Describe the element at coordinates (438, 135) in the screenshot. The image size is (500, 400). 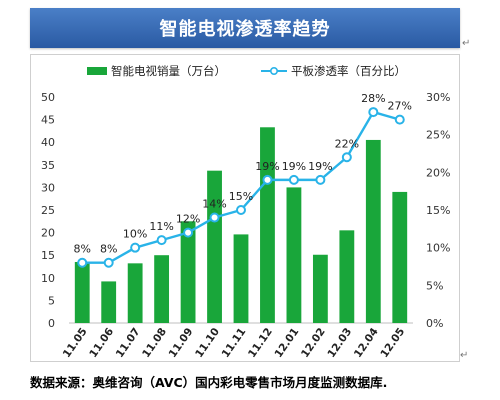
I see `y-right-tick-label: 25%` at that location.